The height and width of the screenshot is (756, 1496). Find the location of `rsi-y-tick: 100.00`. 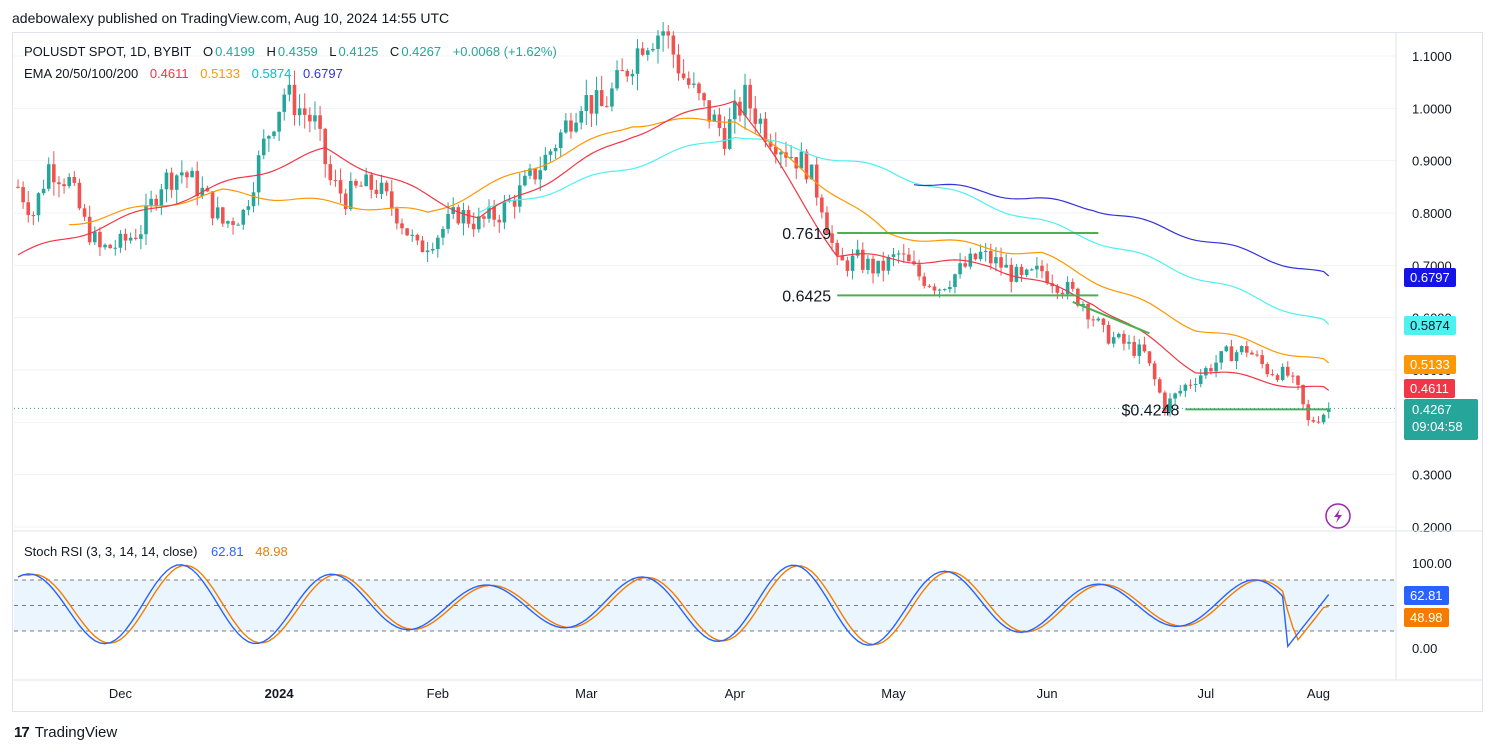

rsi-y-tick: 100.00 is located at coordinates (1432, 563).